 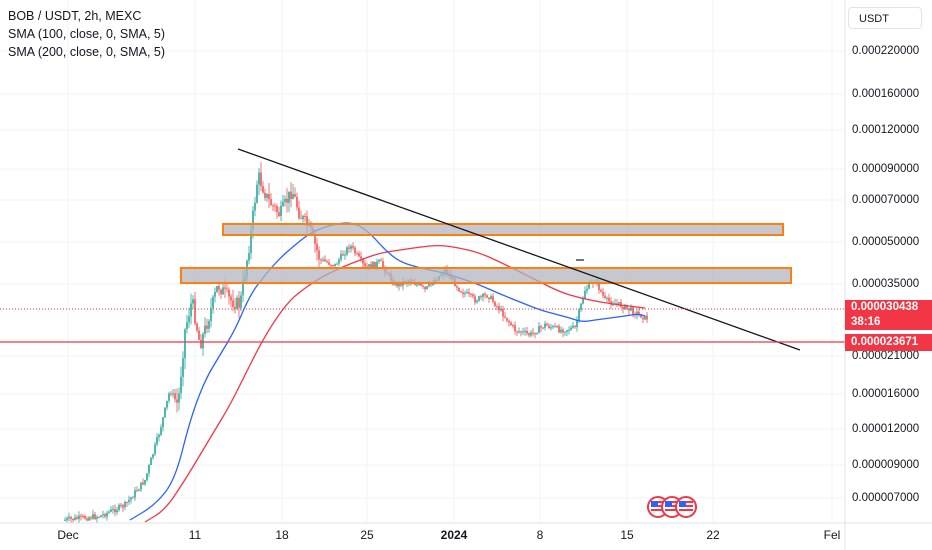 I want to click on current-price-value: 0.000030438, so click(x=885, y=307).